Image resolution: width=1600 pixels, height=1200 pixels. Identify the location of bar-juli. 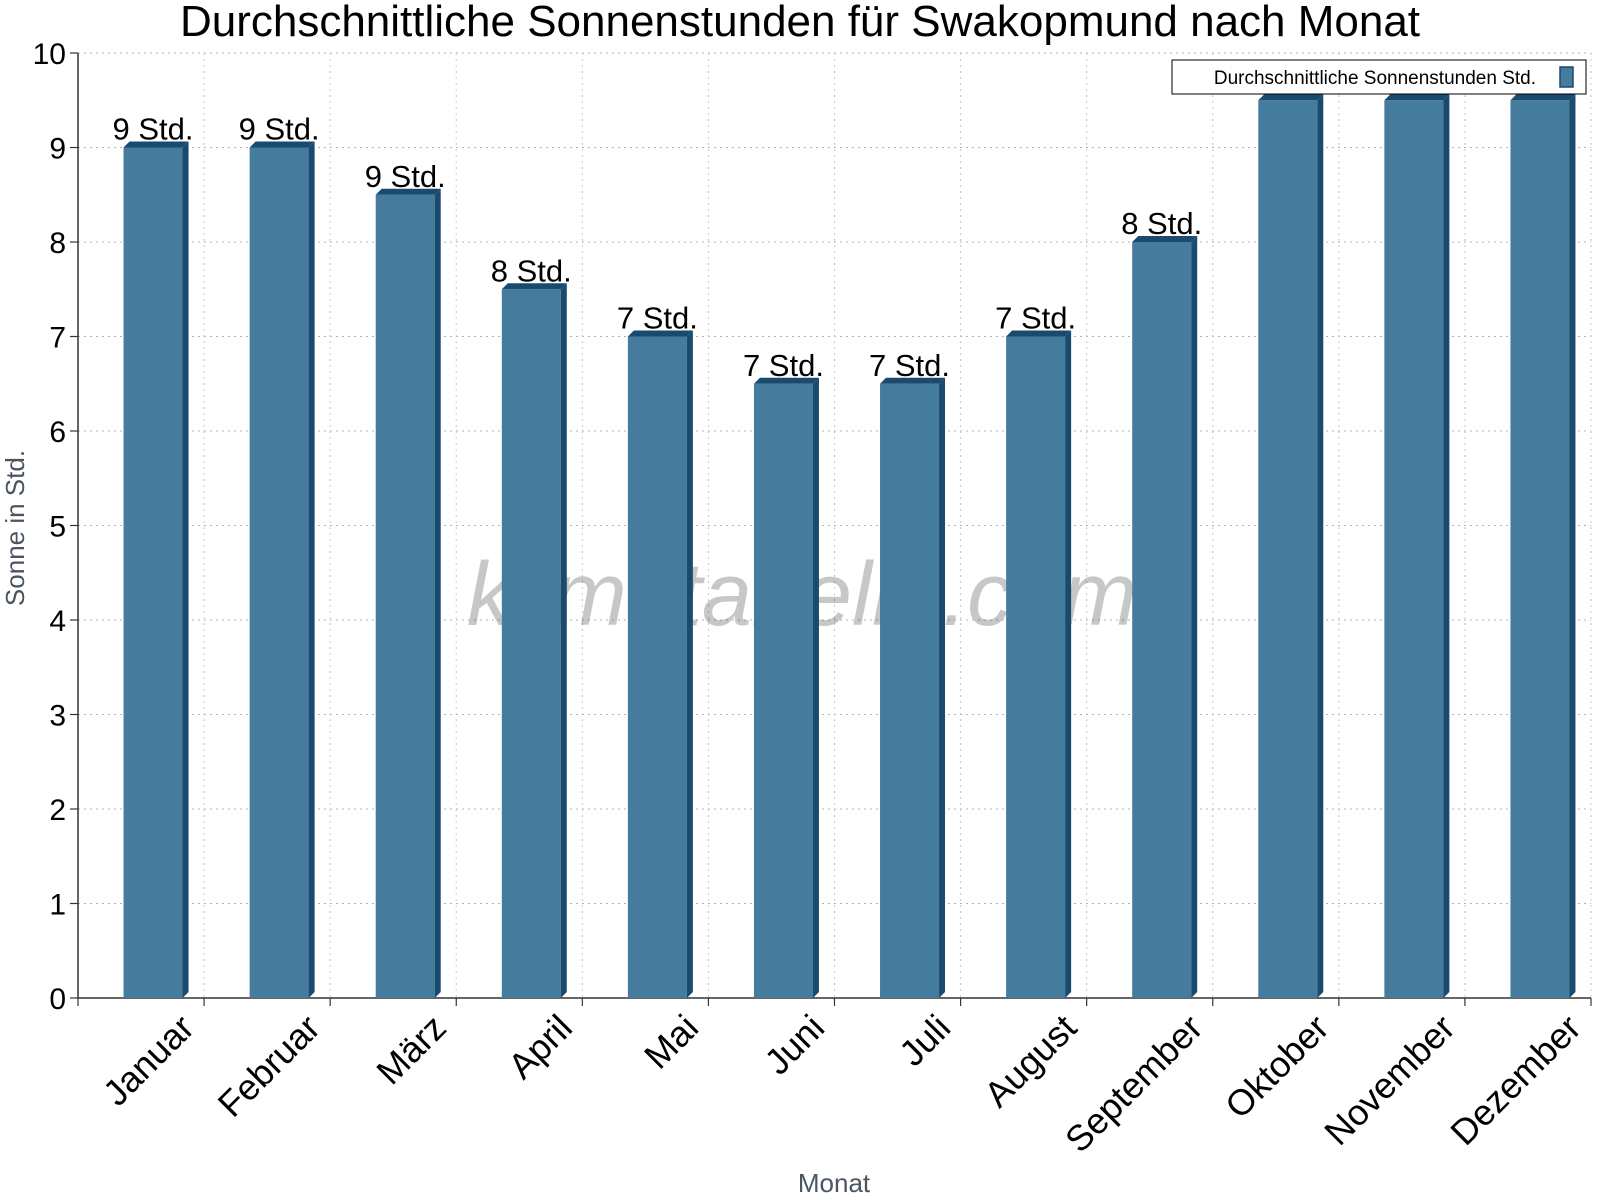
(913, 687).